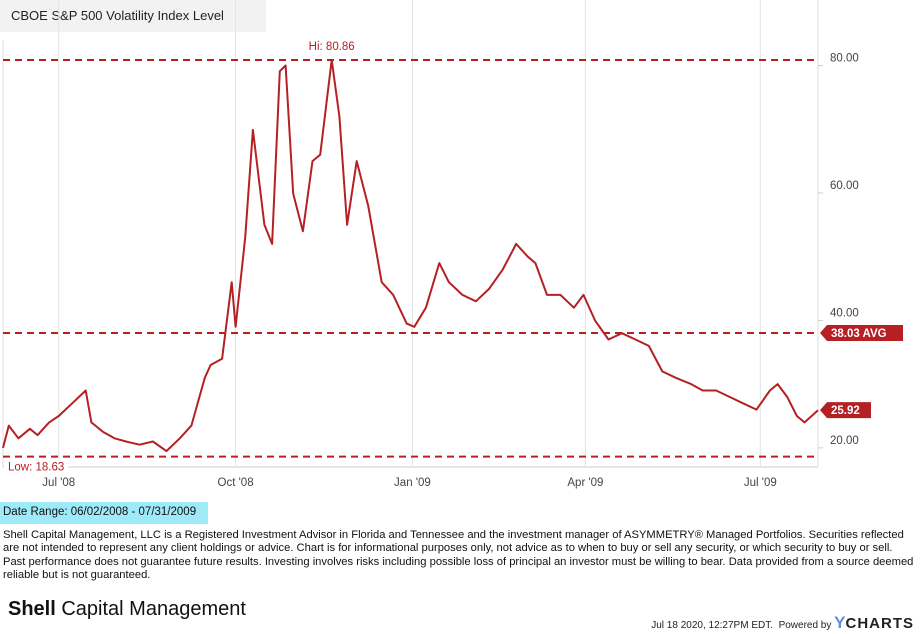  Describe the element at coordinates (805, 625) in the screenshot. I see `footer-powered-by: Powered by` at that location.